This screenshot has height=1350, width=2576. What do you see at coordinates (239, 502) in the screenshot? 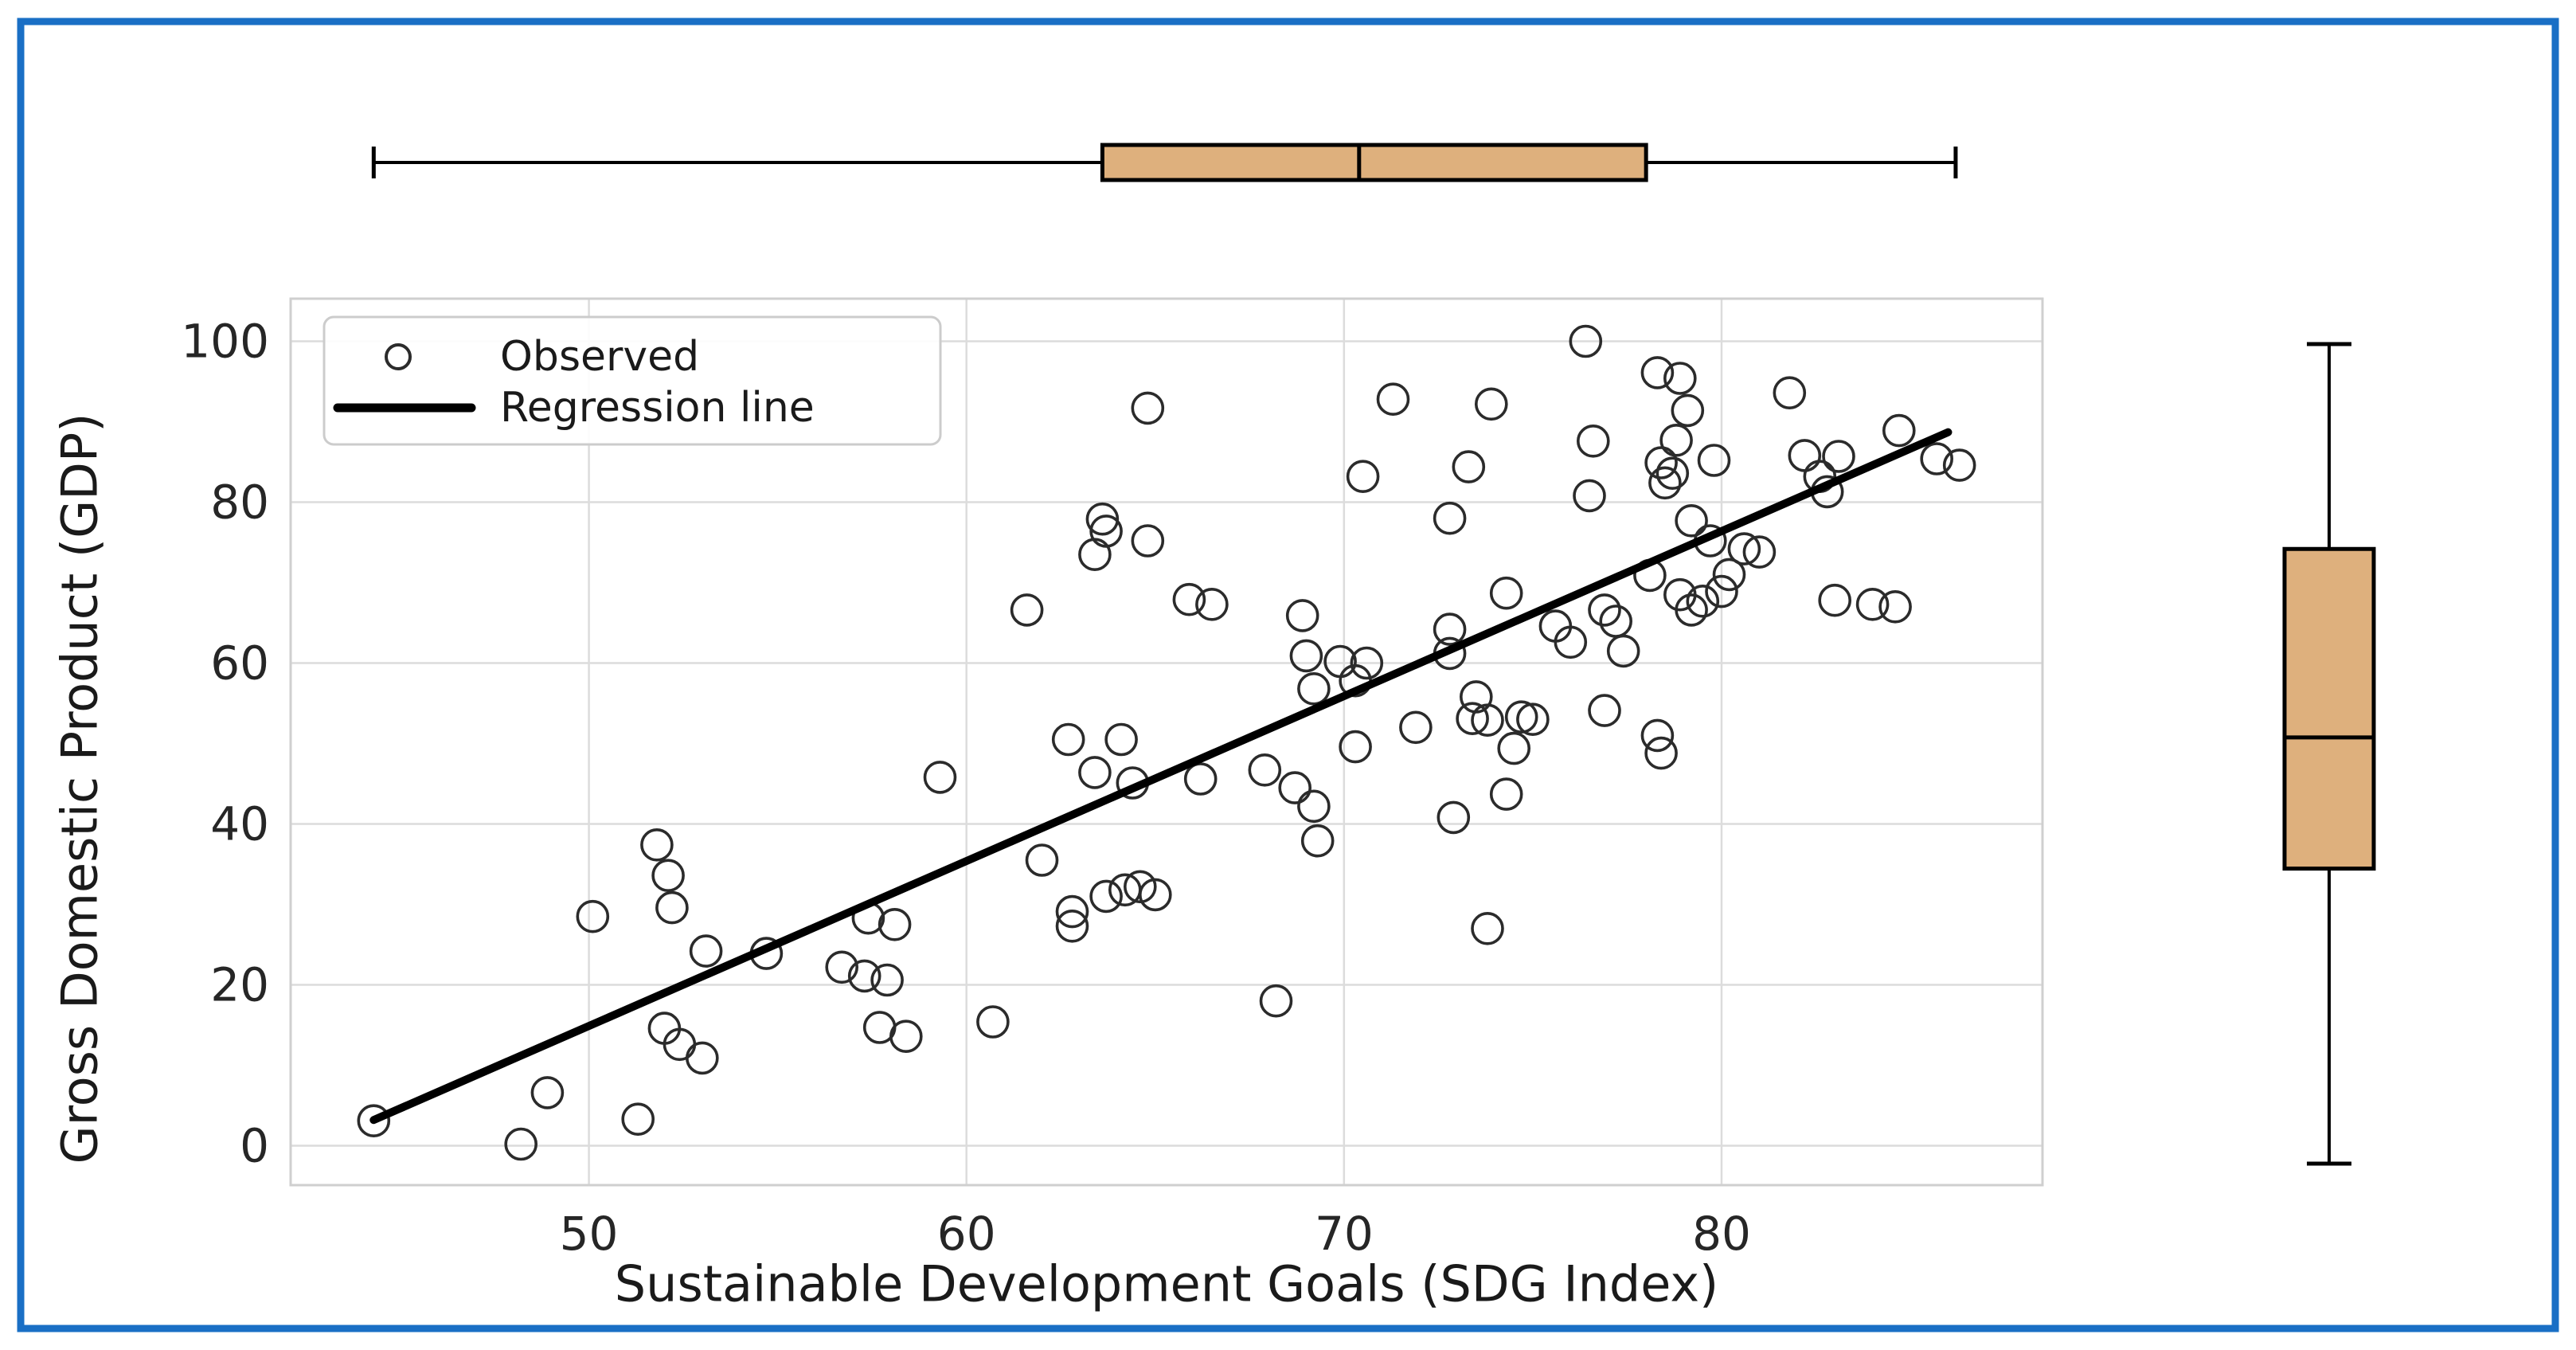
I see `y-tick-label: 80` at bounding box center [239, 502].